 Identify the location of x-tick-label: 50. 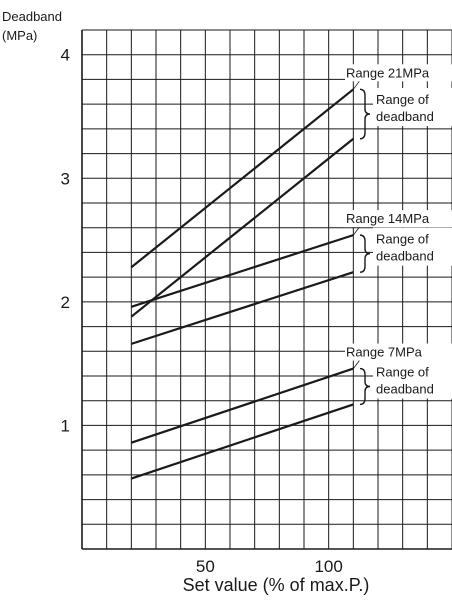
(205, 566).